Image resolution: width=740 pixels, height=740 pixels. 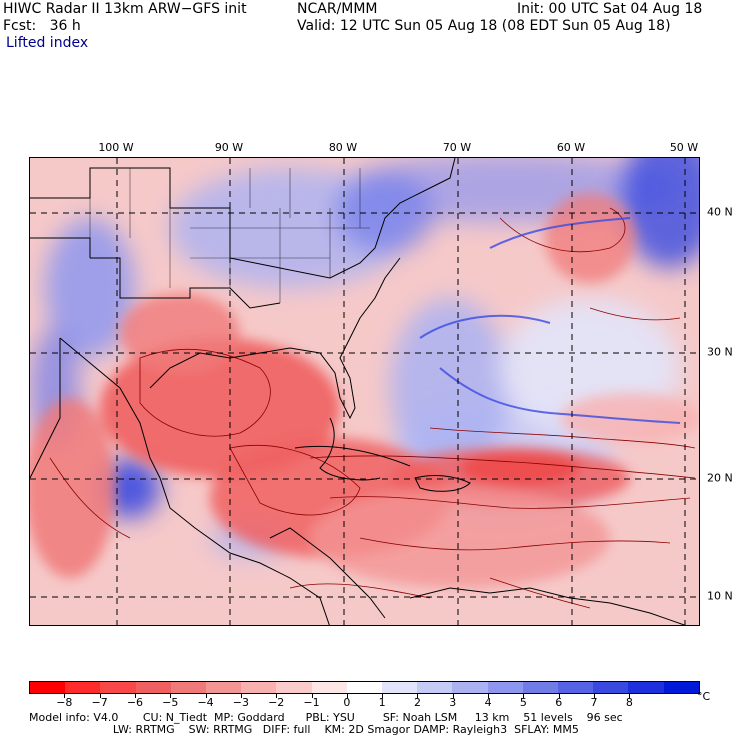 I want to click on forecast-hour: Fcst: 36 h, so click(x=42, y=26).